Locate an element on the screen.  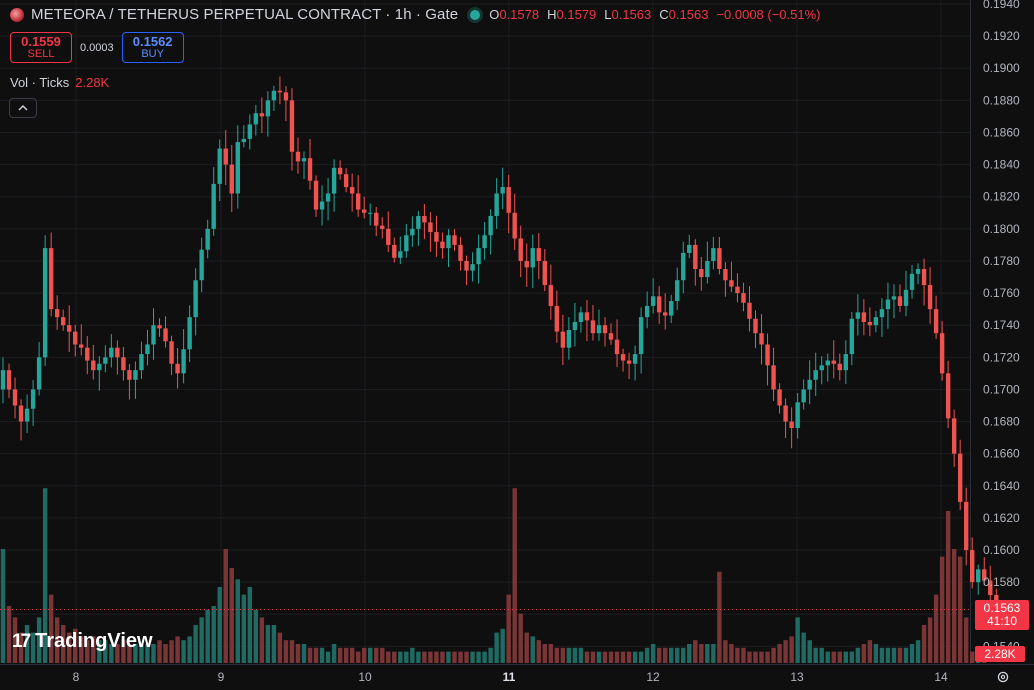
last-price-tag: 0.1563 41:10 is located at coordinates (1002, 615).